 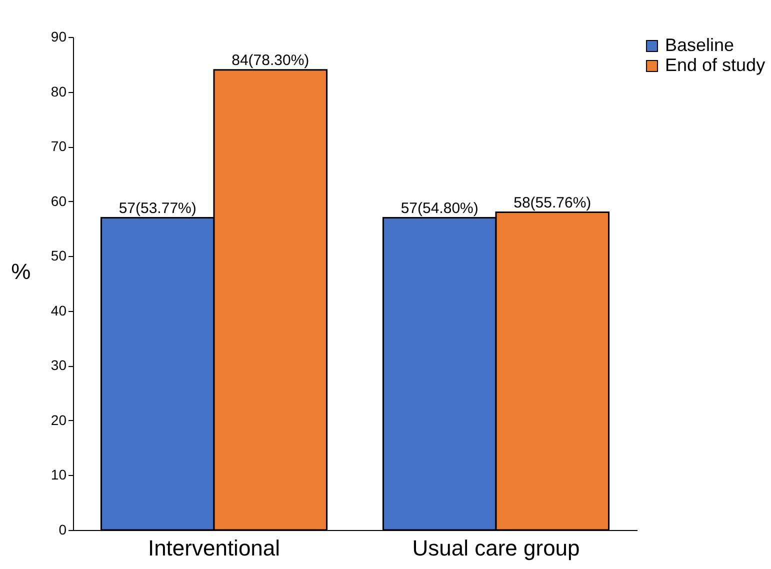 What do you see at coordinates (58, 474) in the screenshot?
I see `y-tick-label: 10` at bounding box center [58, 474].